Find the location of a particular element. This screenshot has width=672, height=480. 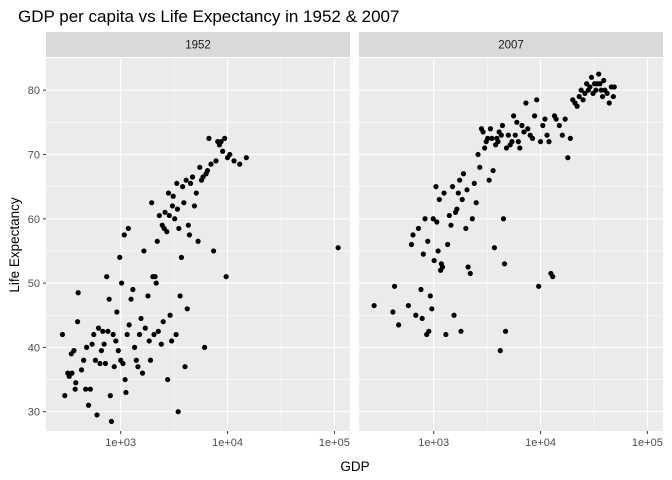

x-tick-label: 1e+03 is located at coordinates (120, 443).